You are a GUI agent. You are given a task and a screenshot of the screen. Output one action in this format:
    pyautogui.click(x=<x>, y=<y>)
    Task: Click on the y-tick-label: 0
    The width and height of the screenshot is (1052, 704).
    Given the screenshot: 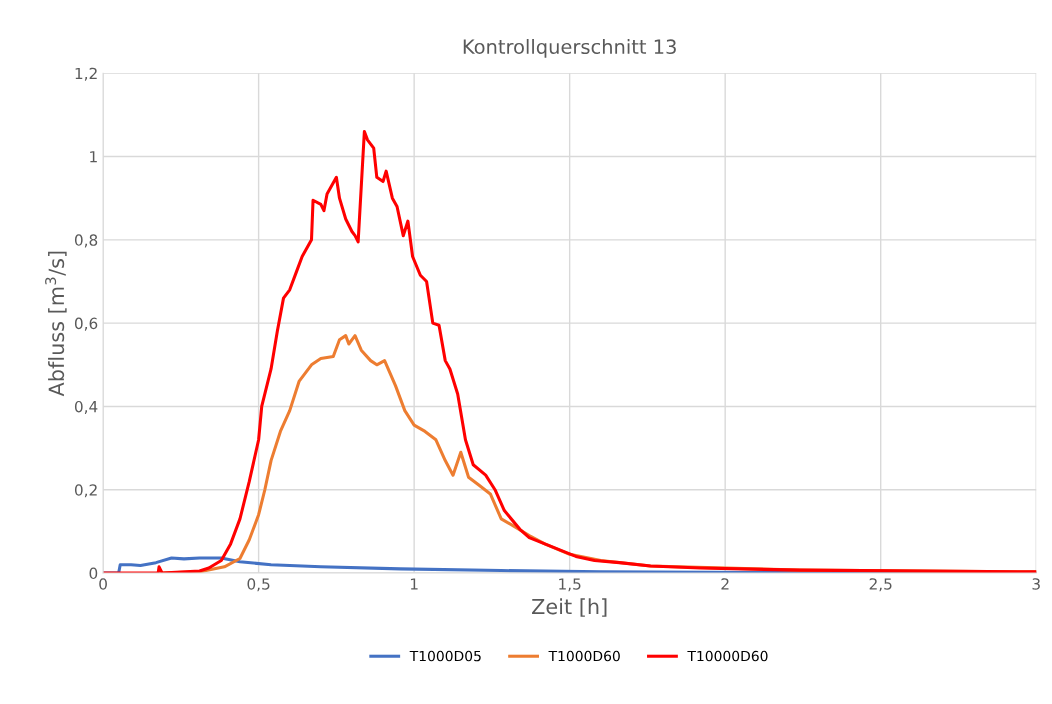 What is the action you would take?
    pyautogui.click(x=93, y=573)
    